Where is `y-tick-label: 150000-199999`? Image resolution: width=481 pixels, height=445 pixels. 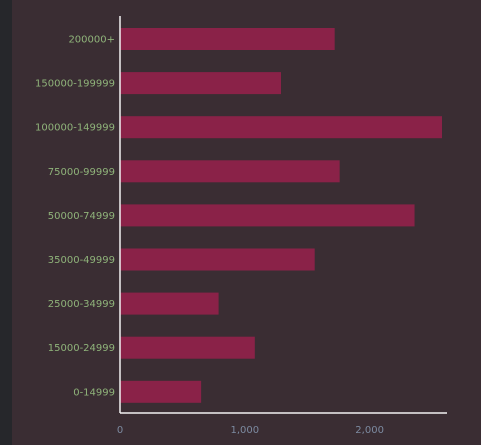 y-tick-label: 150000-199999 is located at coordinates (75, 84).